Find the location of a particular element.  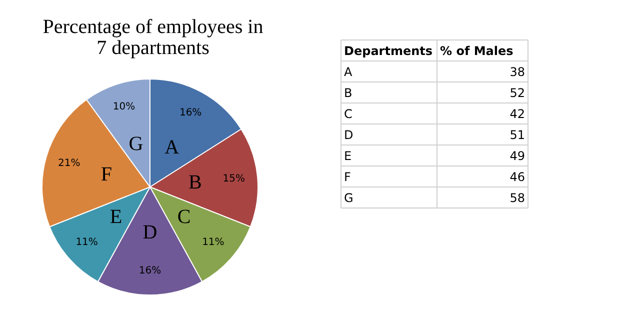

data-label: 49 is located at coordinates (517, 156).